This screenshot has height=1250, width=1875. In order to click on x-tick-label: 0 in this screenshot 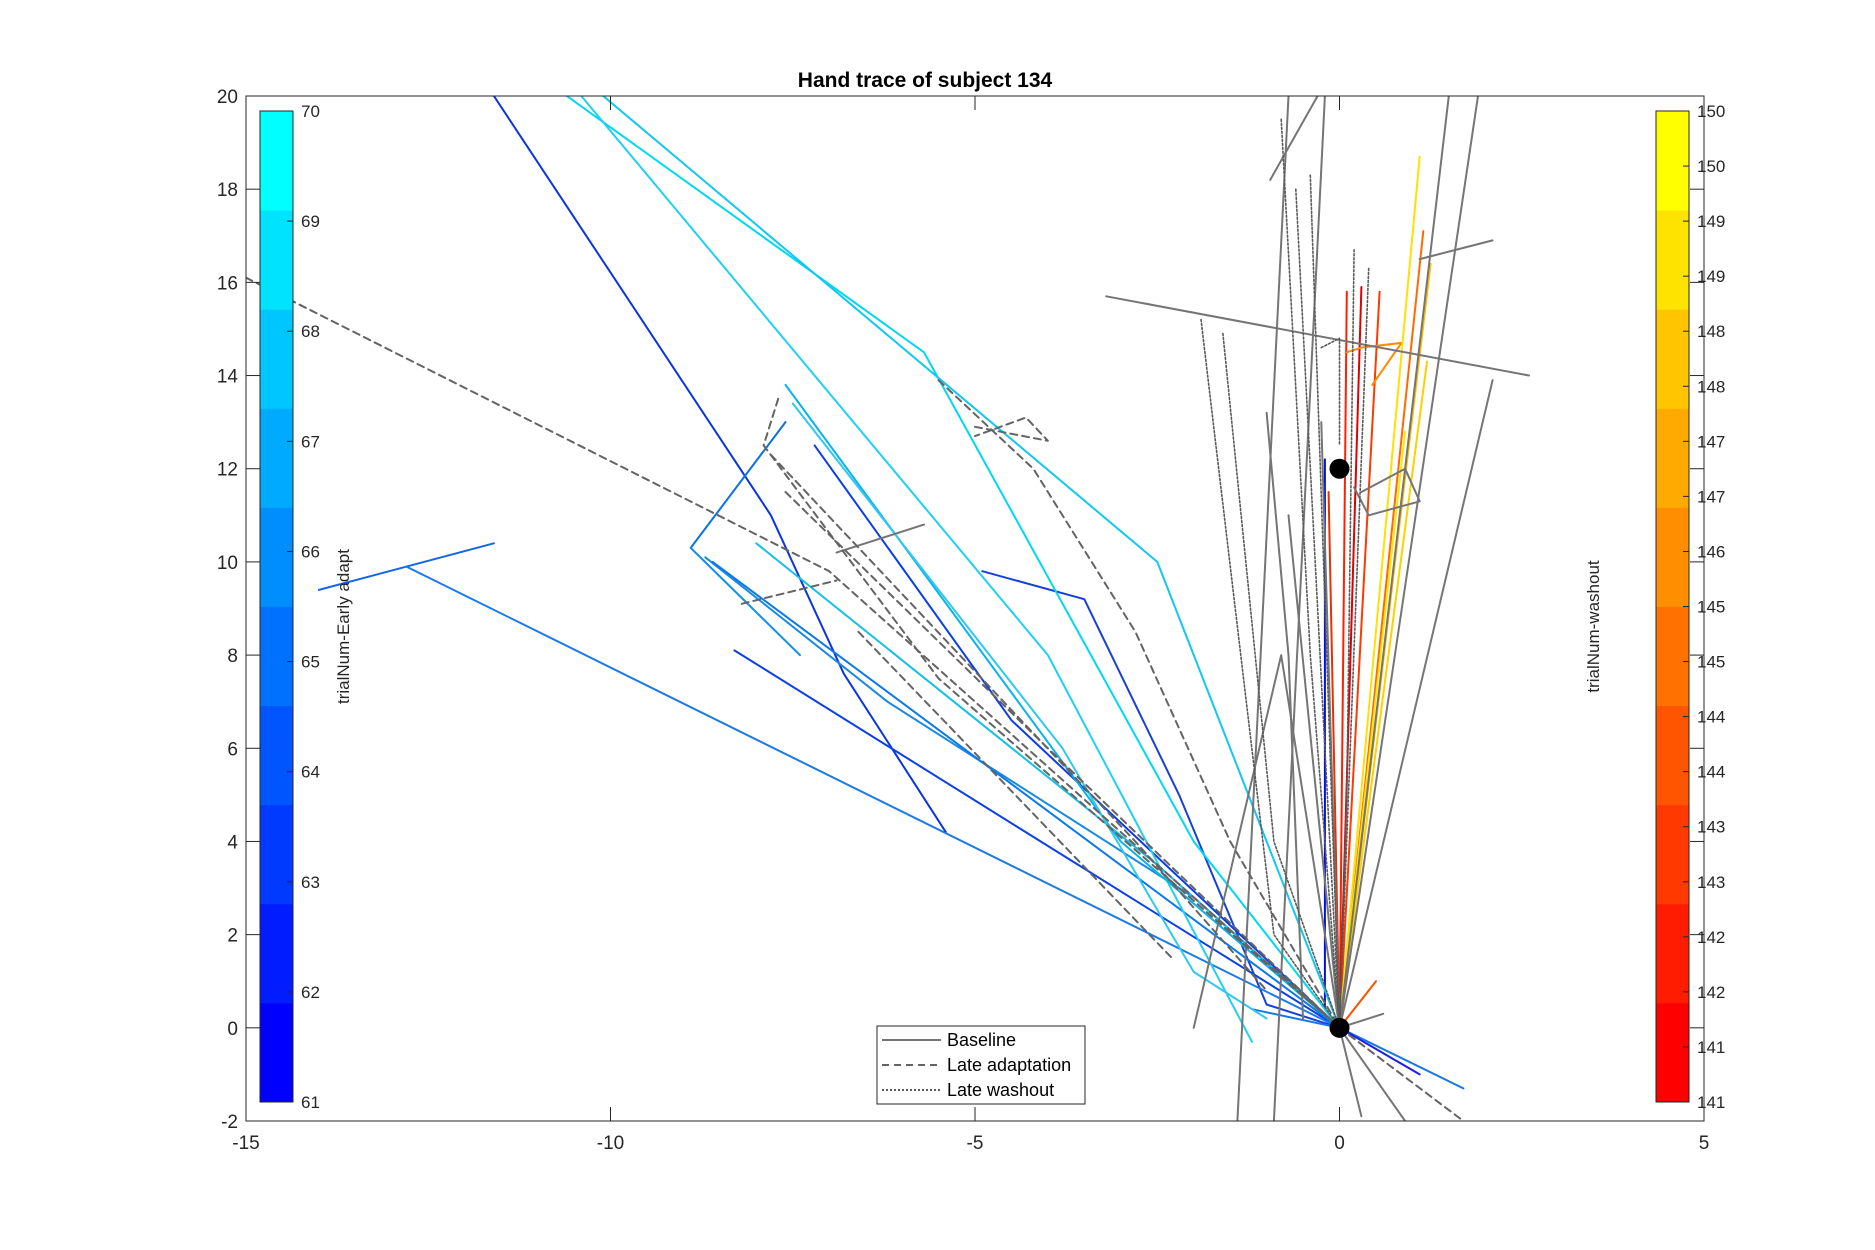, I will do `click(1339, 1143)`.